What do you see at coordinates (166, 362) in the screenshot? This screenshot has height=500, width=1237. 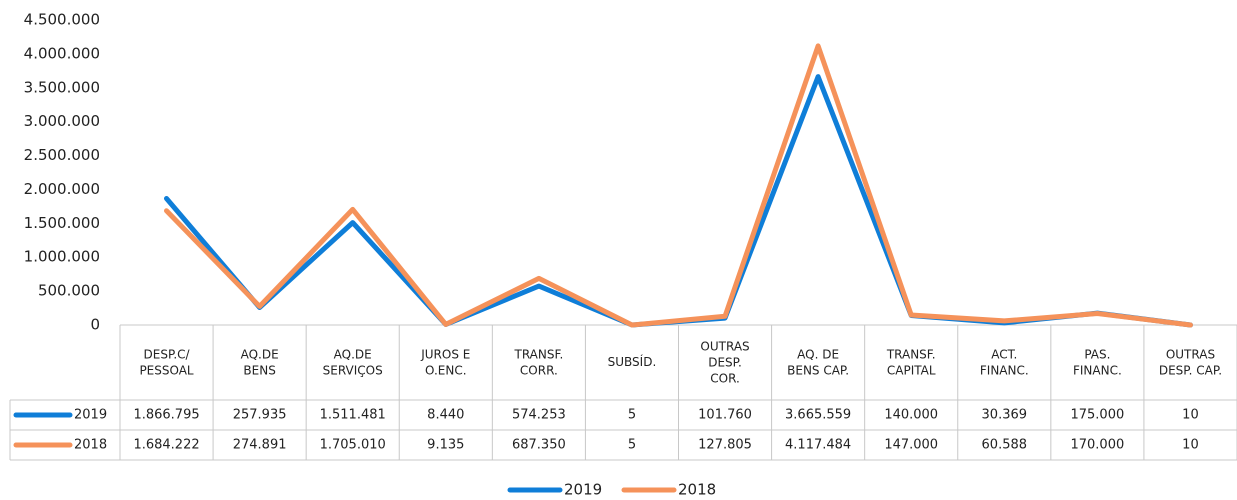 I see `category-label: DESP.C/PESSOAL` at bounding box center [166, 362].